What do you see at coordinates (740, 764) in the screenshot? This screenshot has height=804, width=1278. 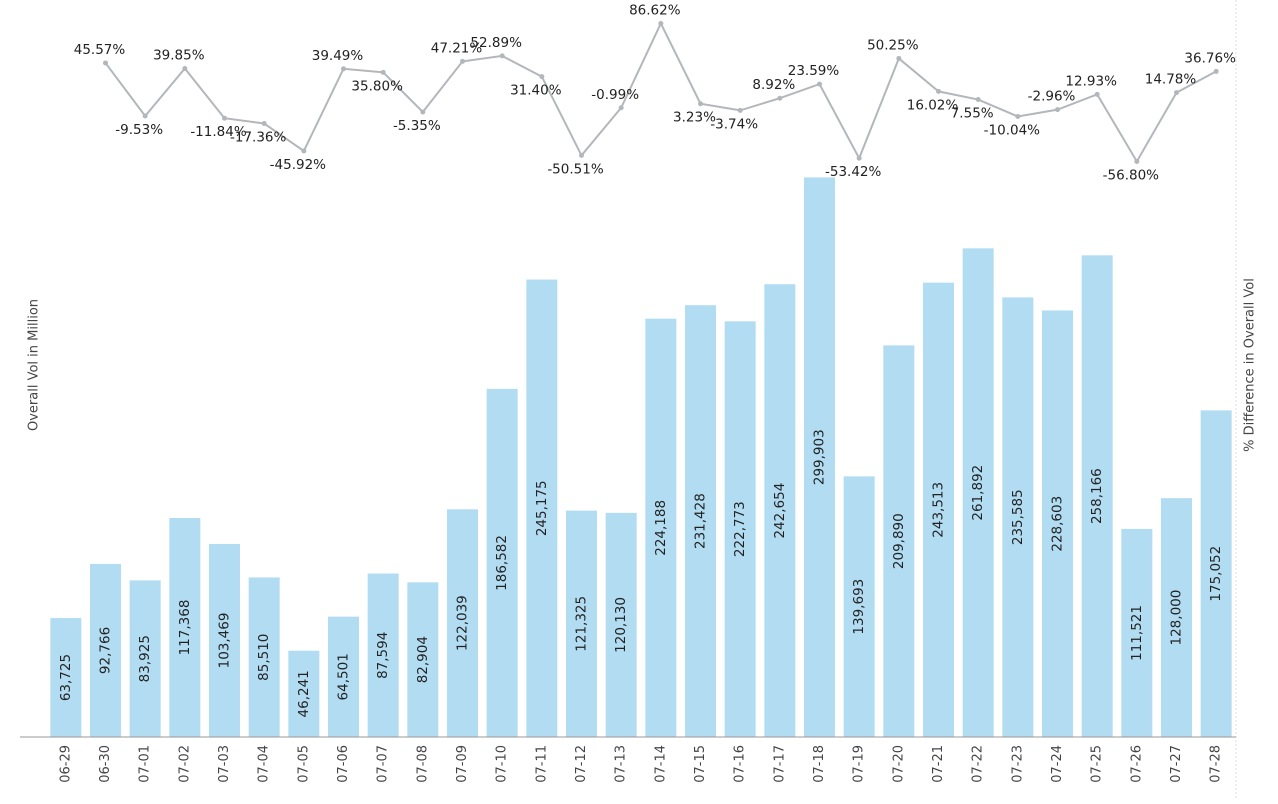 I see `x-tick-label: 07-16` at bounding box center [740, 764].